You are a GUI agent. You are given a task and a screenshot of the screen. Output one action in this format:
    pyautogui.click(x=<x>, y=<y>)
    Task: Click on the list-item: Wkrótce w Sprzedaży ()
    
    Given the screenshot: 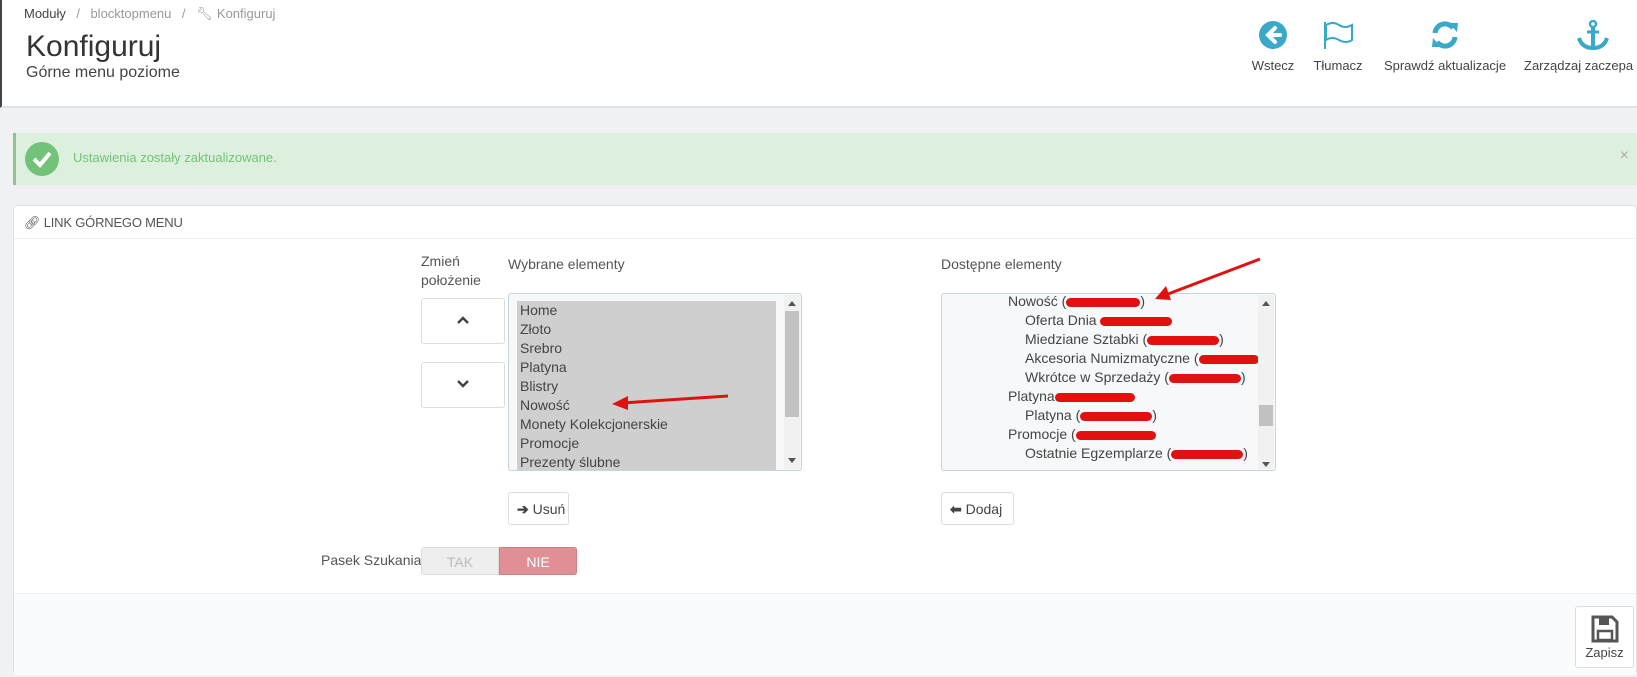 What is the action you would take?
    pyautogui.click(x=1097, y=377)
    